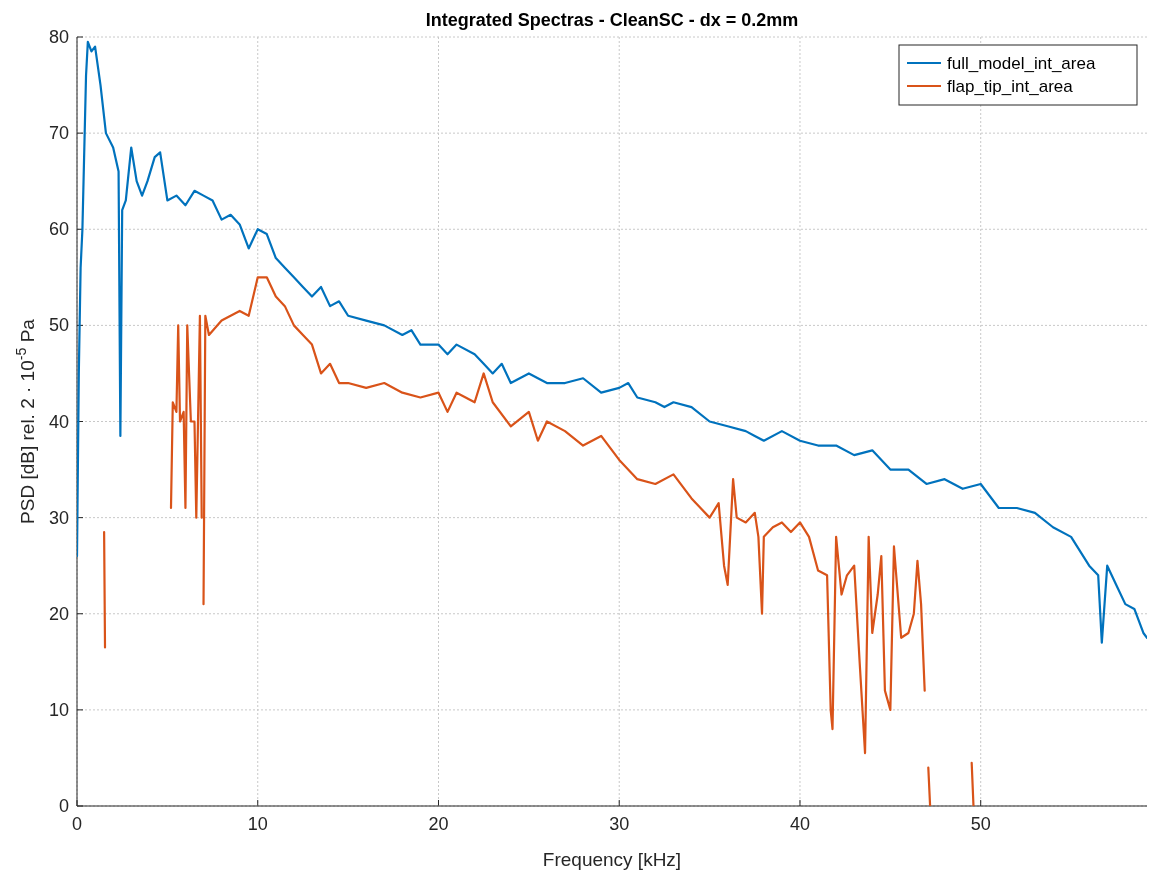 This screenshot has height=875, width=1149. I want to click on legend-label: full_model_int_area, so click(1021, 63).